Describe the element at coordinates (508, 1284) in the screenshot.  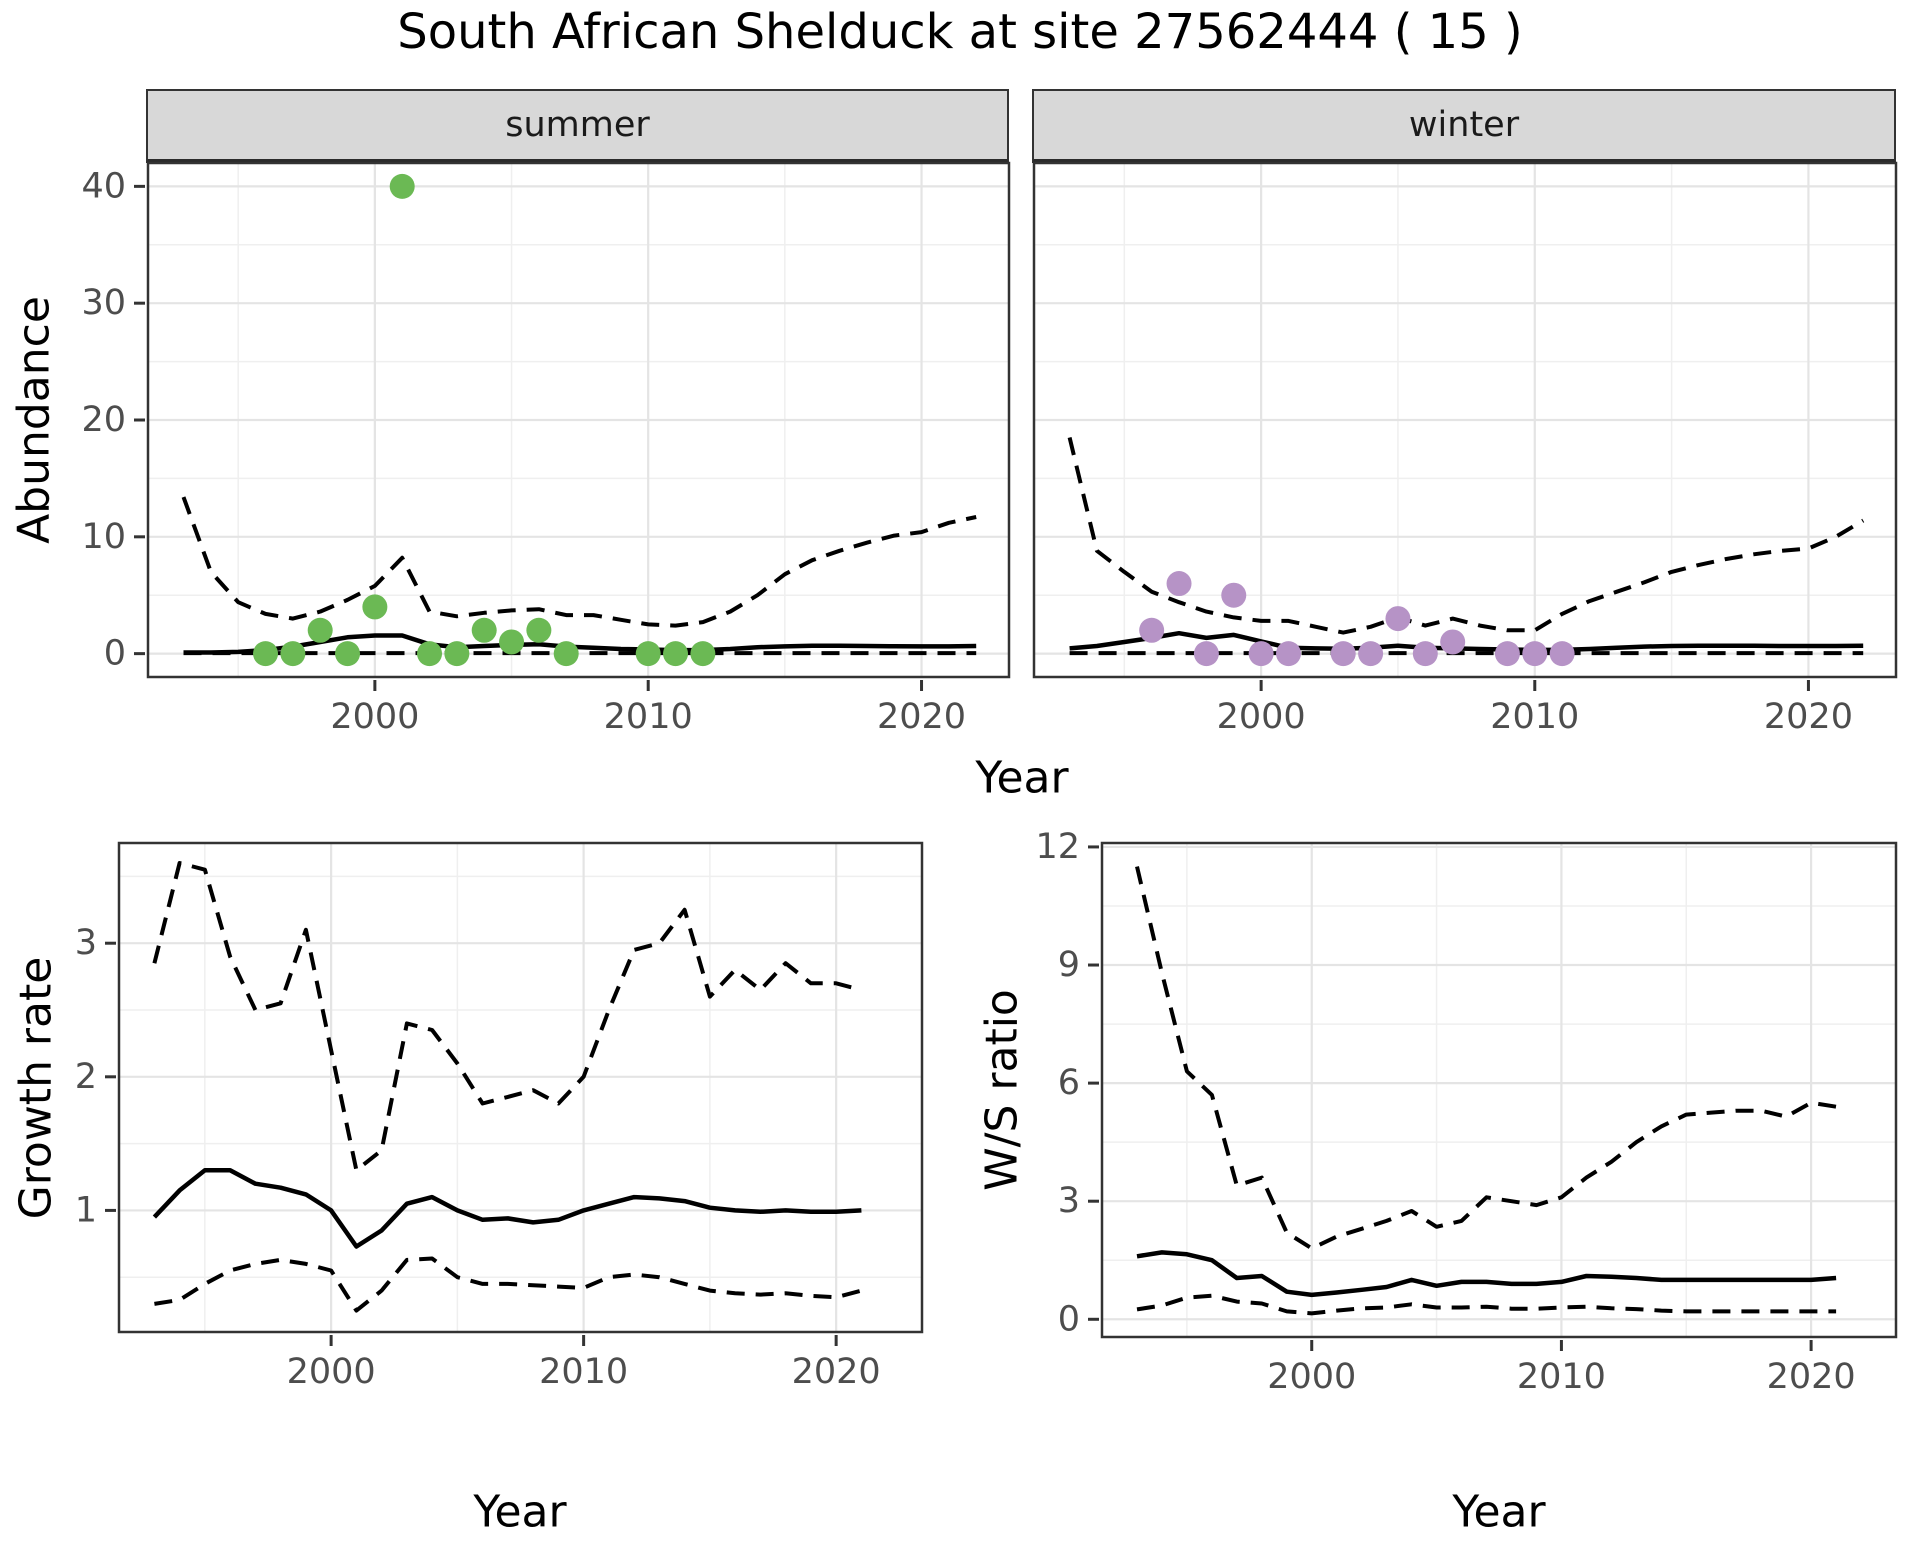
I see `growth-lower_ci-line` at that location.